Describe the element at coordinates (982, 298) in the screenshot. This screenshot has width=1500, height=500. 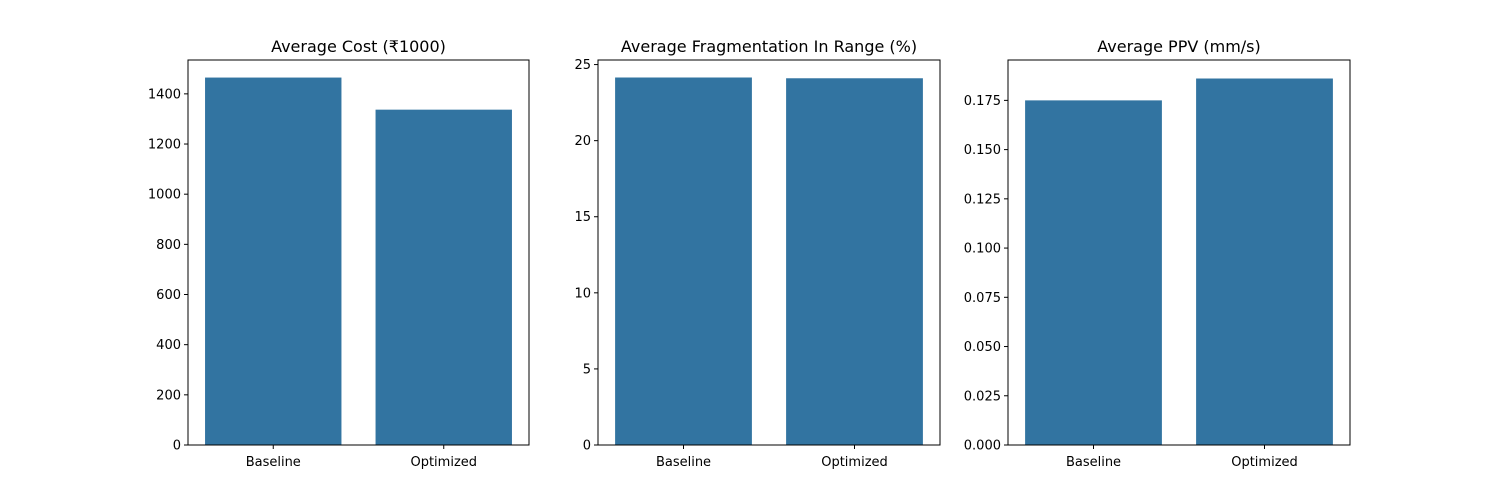
I see `y-tick-label: 0.075` at that location.